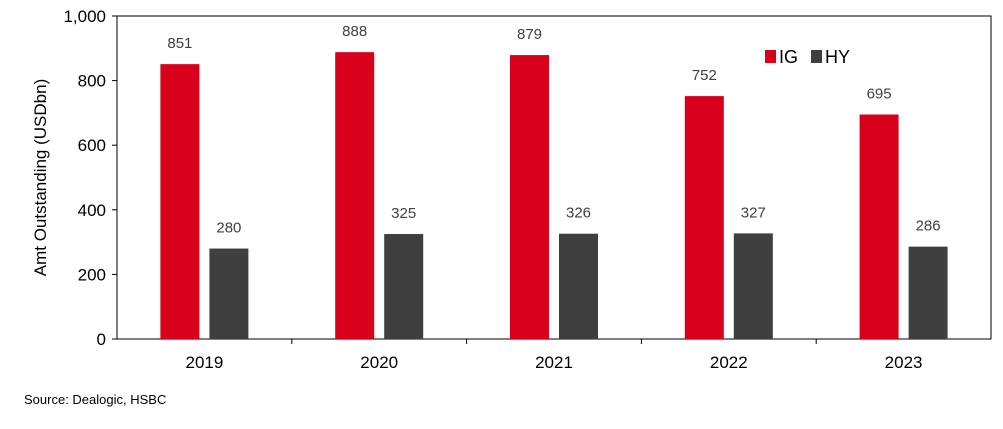 The width and height of the screenshot is (1003, 429). What do you see at coordinates (529, 34) in the screenshot?
I see `data-label-ig-2021: 879` at bounding box center [529, 34].